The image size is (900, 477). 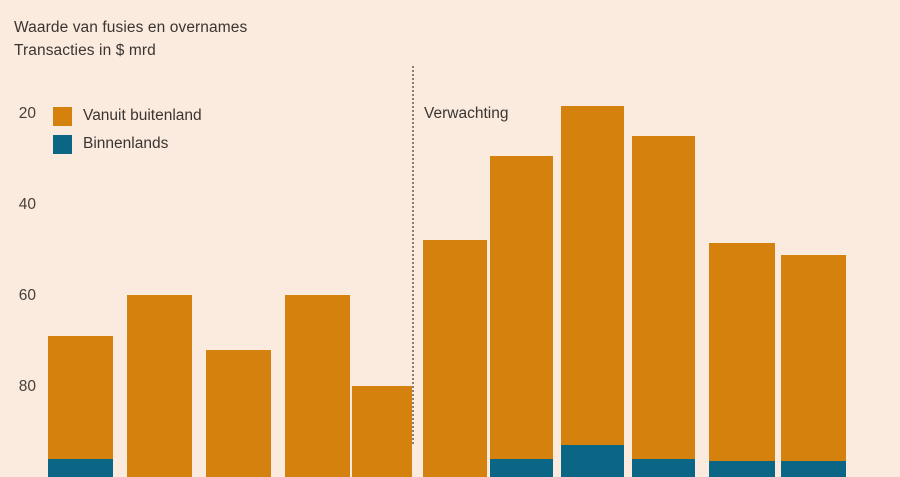 I want to click on y-axis-tick-label: 80, so click(x=27, y=386).